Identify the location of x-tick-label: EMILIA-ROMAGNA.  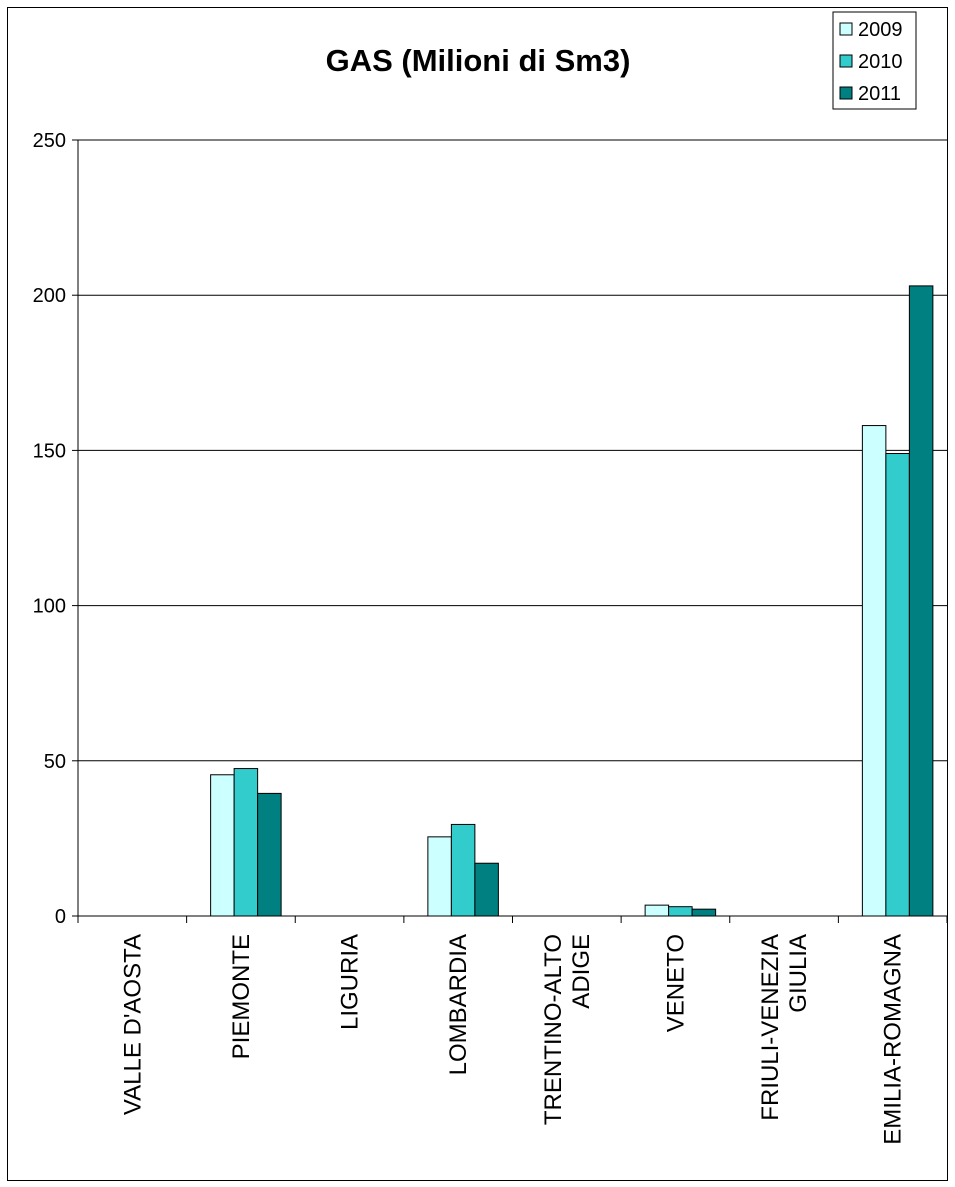
(893, 1039).